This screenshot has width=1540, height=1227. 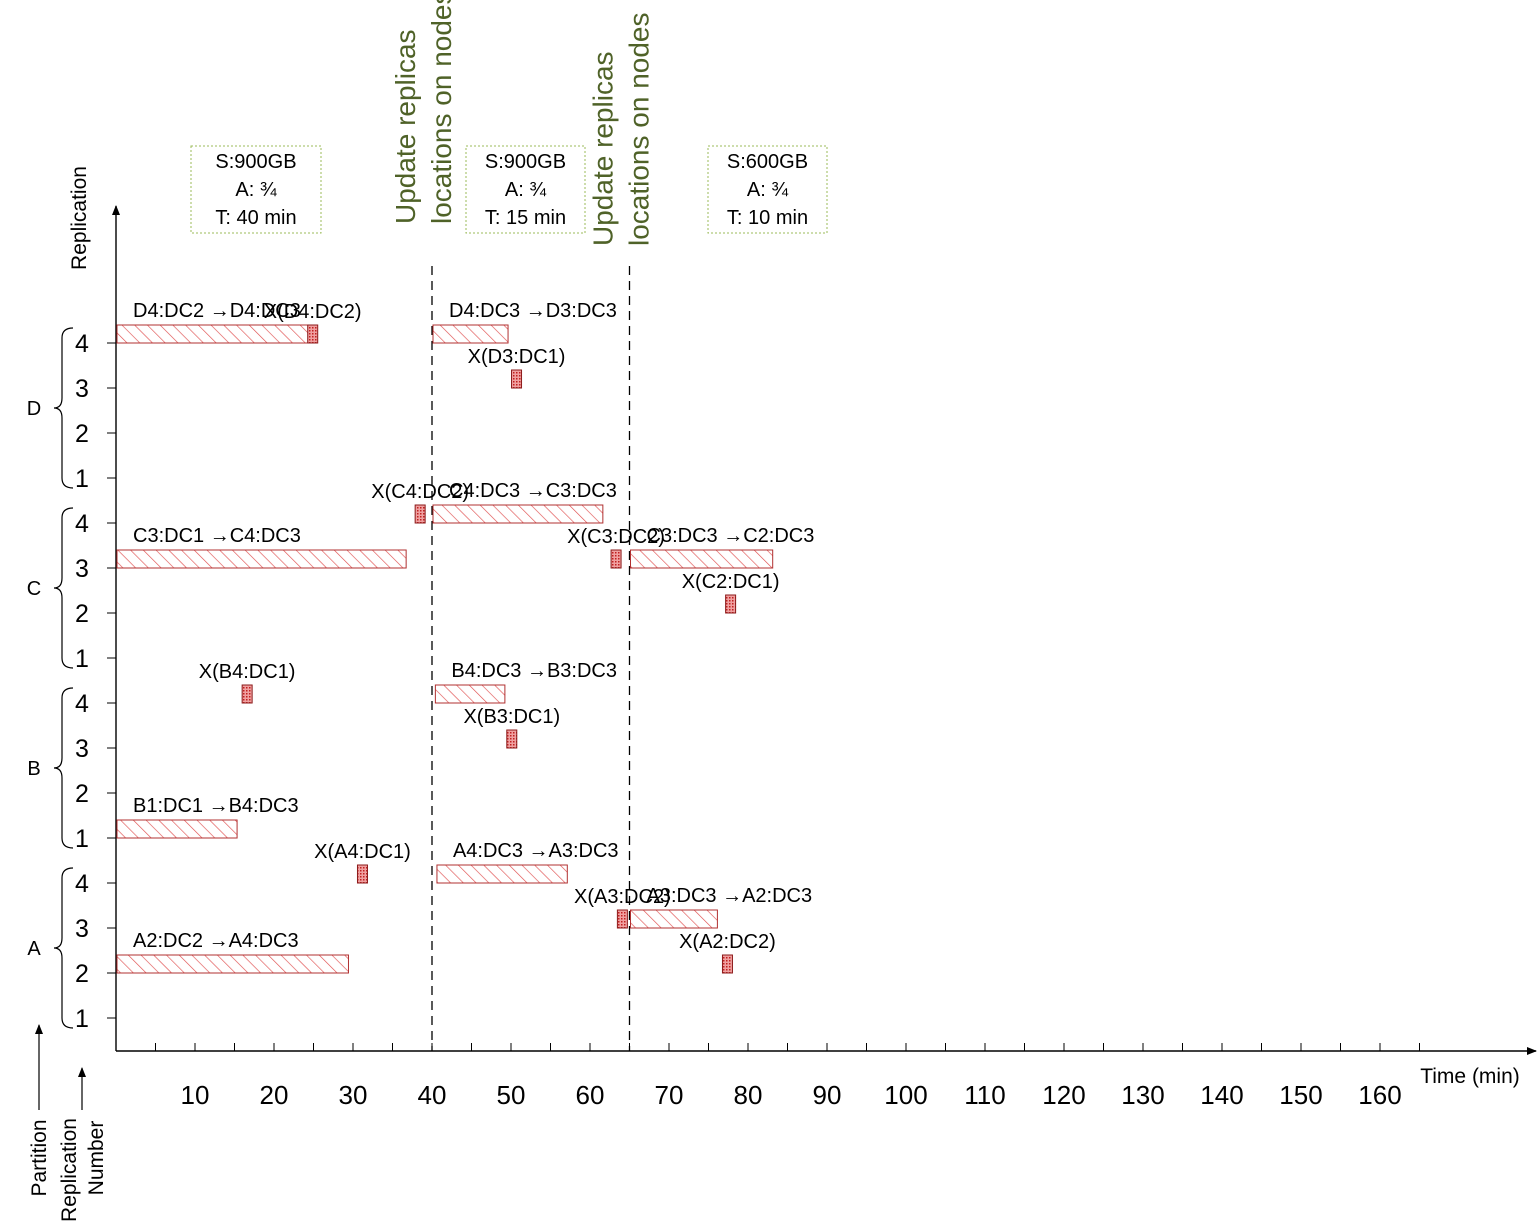 I want to click on replica-number-C2: 2, so click(x=82, y=614).